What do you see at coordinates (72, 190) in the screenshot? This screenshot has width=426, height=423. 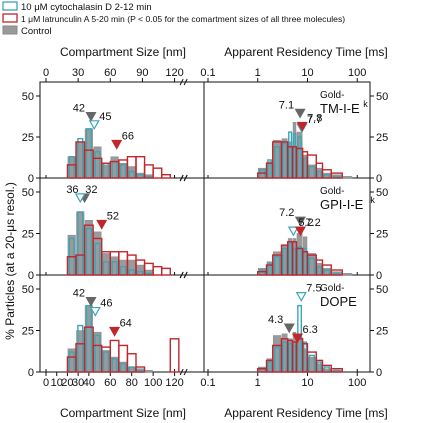 I see `median-label: 36` at bounding box center [72, 190].